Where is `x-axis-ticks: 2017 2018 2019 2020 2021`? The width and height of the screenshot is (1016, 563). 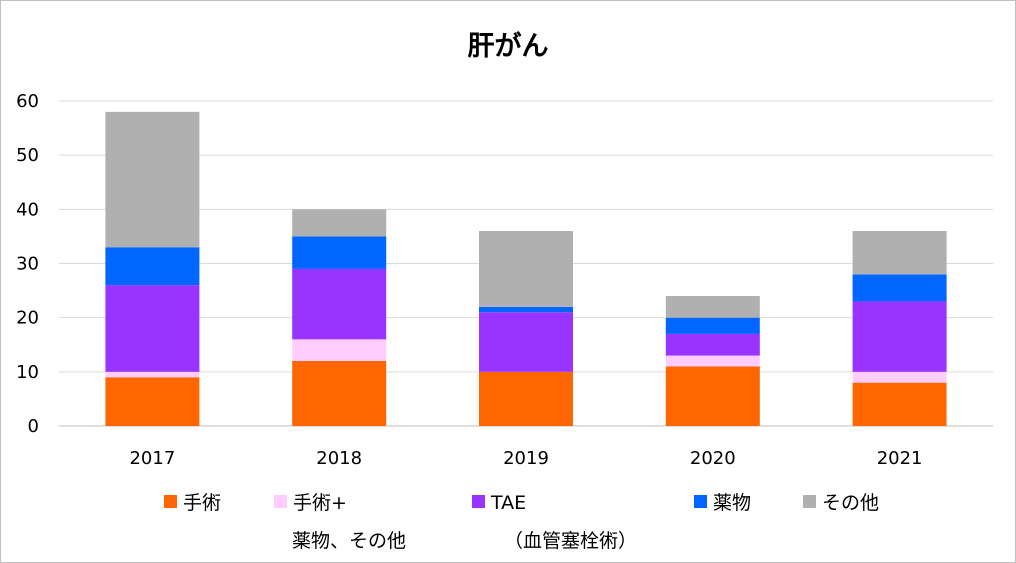
x-axis-ticks: 2017 2018 2019 2020 2021 is located at coordinates (525, 458).